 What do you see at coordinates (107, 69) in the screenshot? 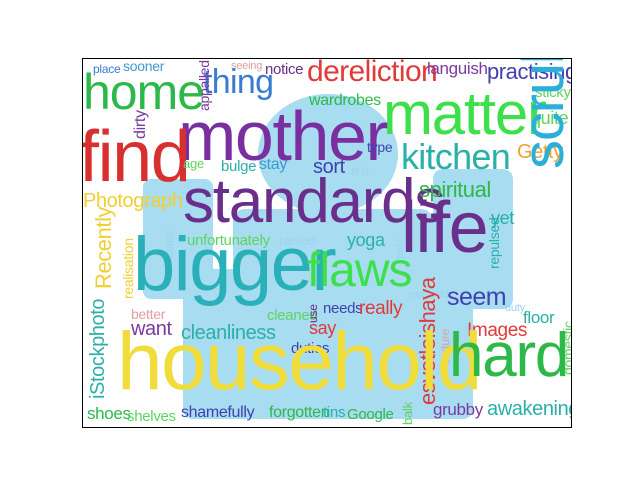
I see `word-place: place` at bounding box center [107, 69].